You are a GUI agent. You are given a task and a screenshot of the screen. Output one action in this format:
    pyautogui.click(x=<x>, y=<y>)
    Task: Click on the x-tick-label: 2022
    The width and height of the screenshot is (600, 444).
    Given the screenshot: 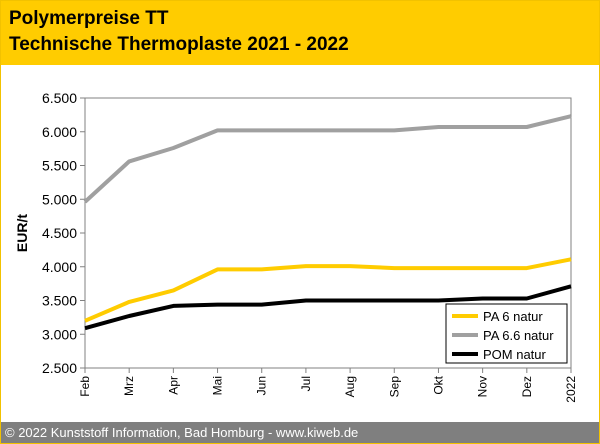 What is the action you would take?
    pyautogui.click(x=571, y=389)
    